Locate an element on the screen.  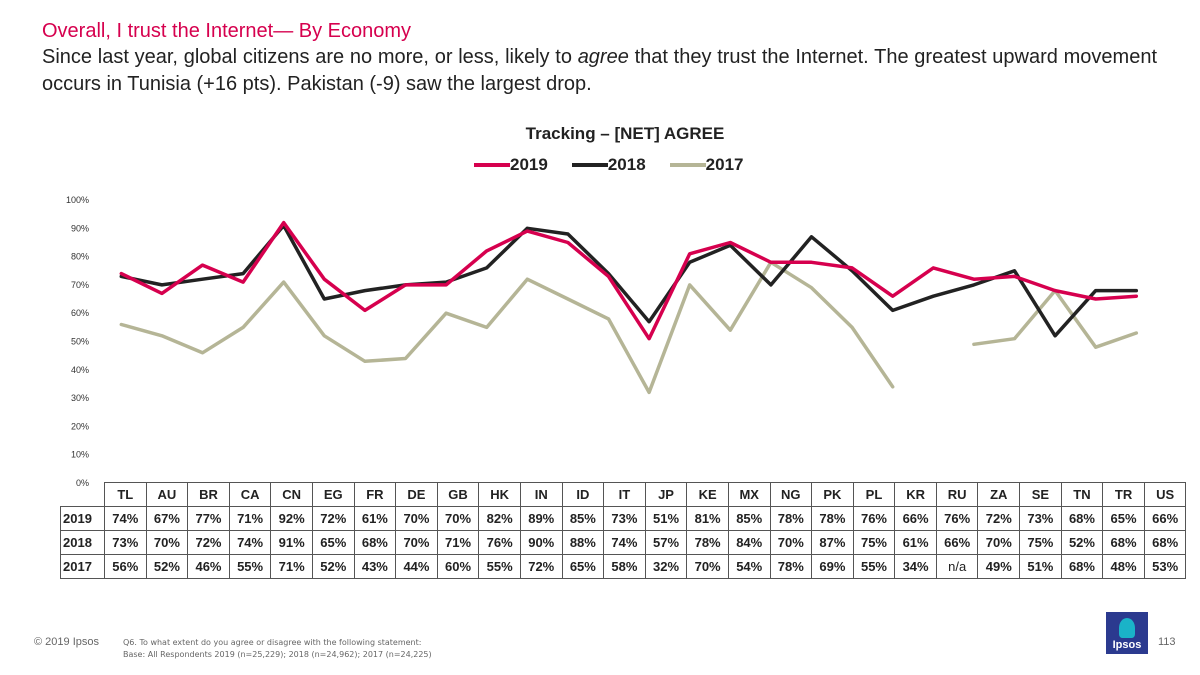
data-point-2019-ng is located at coordinates (771, 262).